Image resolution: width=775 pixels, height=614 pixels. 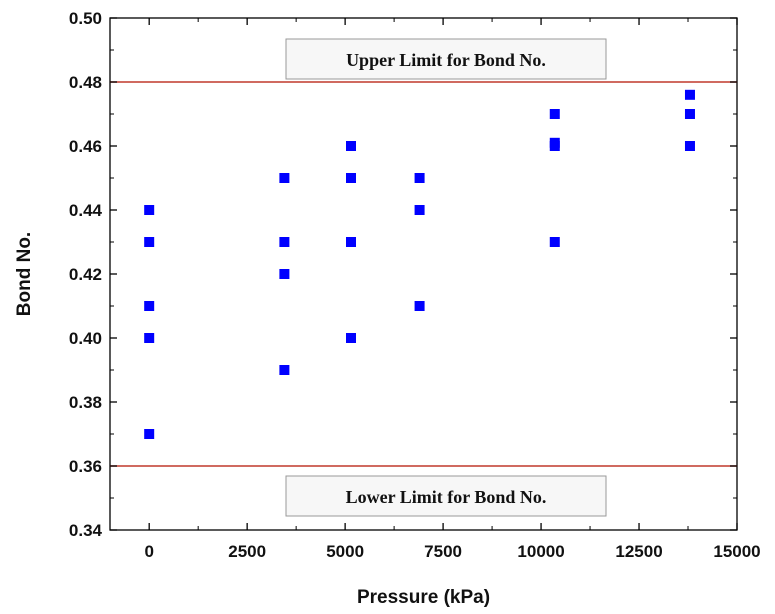 I want to click on lower-limit-label-box, so click(x=446, y=496).